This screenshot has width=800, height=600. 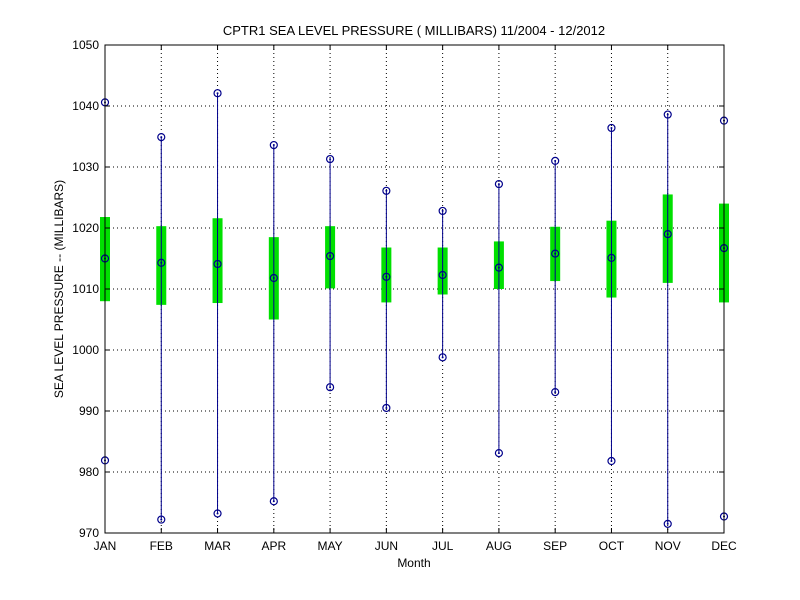 I want to click on min-marker-sep, so click(x=555, y=392).